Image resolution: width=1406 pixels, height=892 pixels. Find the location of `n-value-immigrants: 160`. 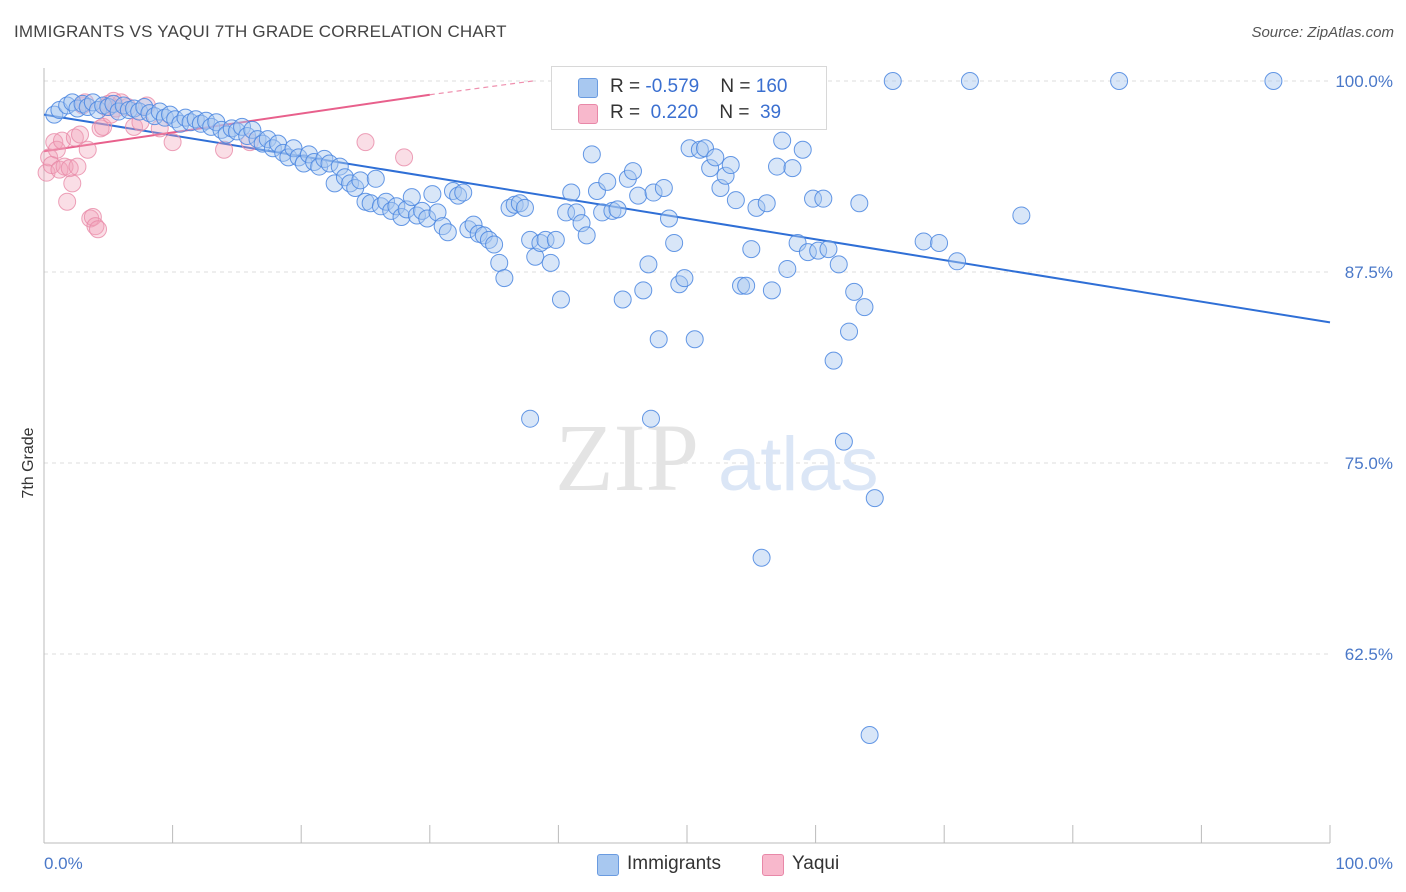

n-value-immigrants: 160 is located at coordinates (771, 86).